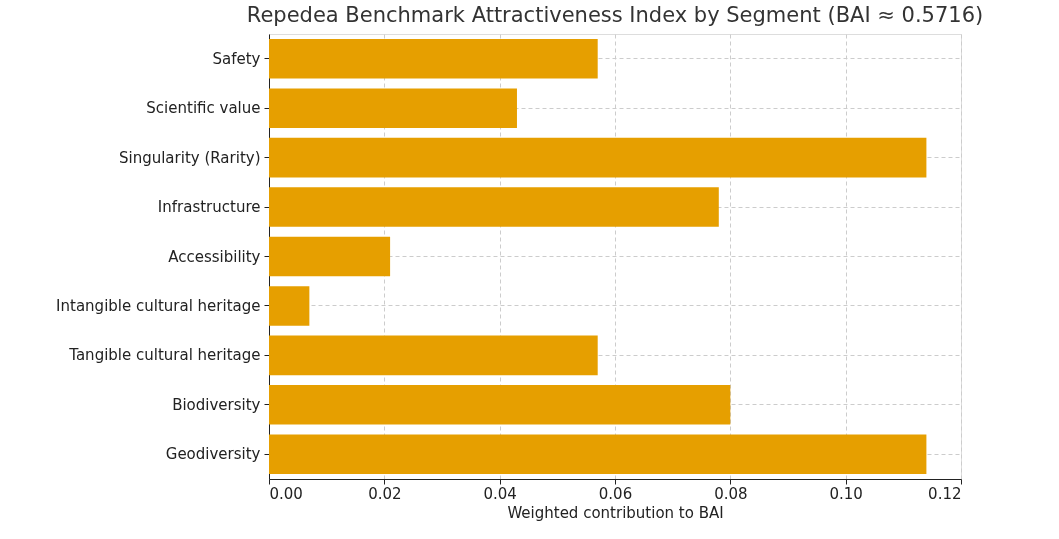  I want to click on y-tick-label: Safety, so click(236, 58).